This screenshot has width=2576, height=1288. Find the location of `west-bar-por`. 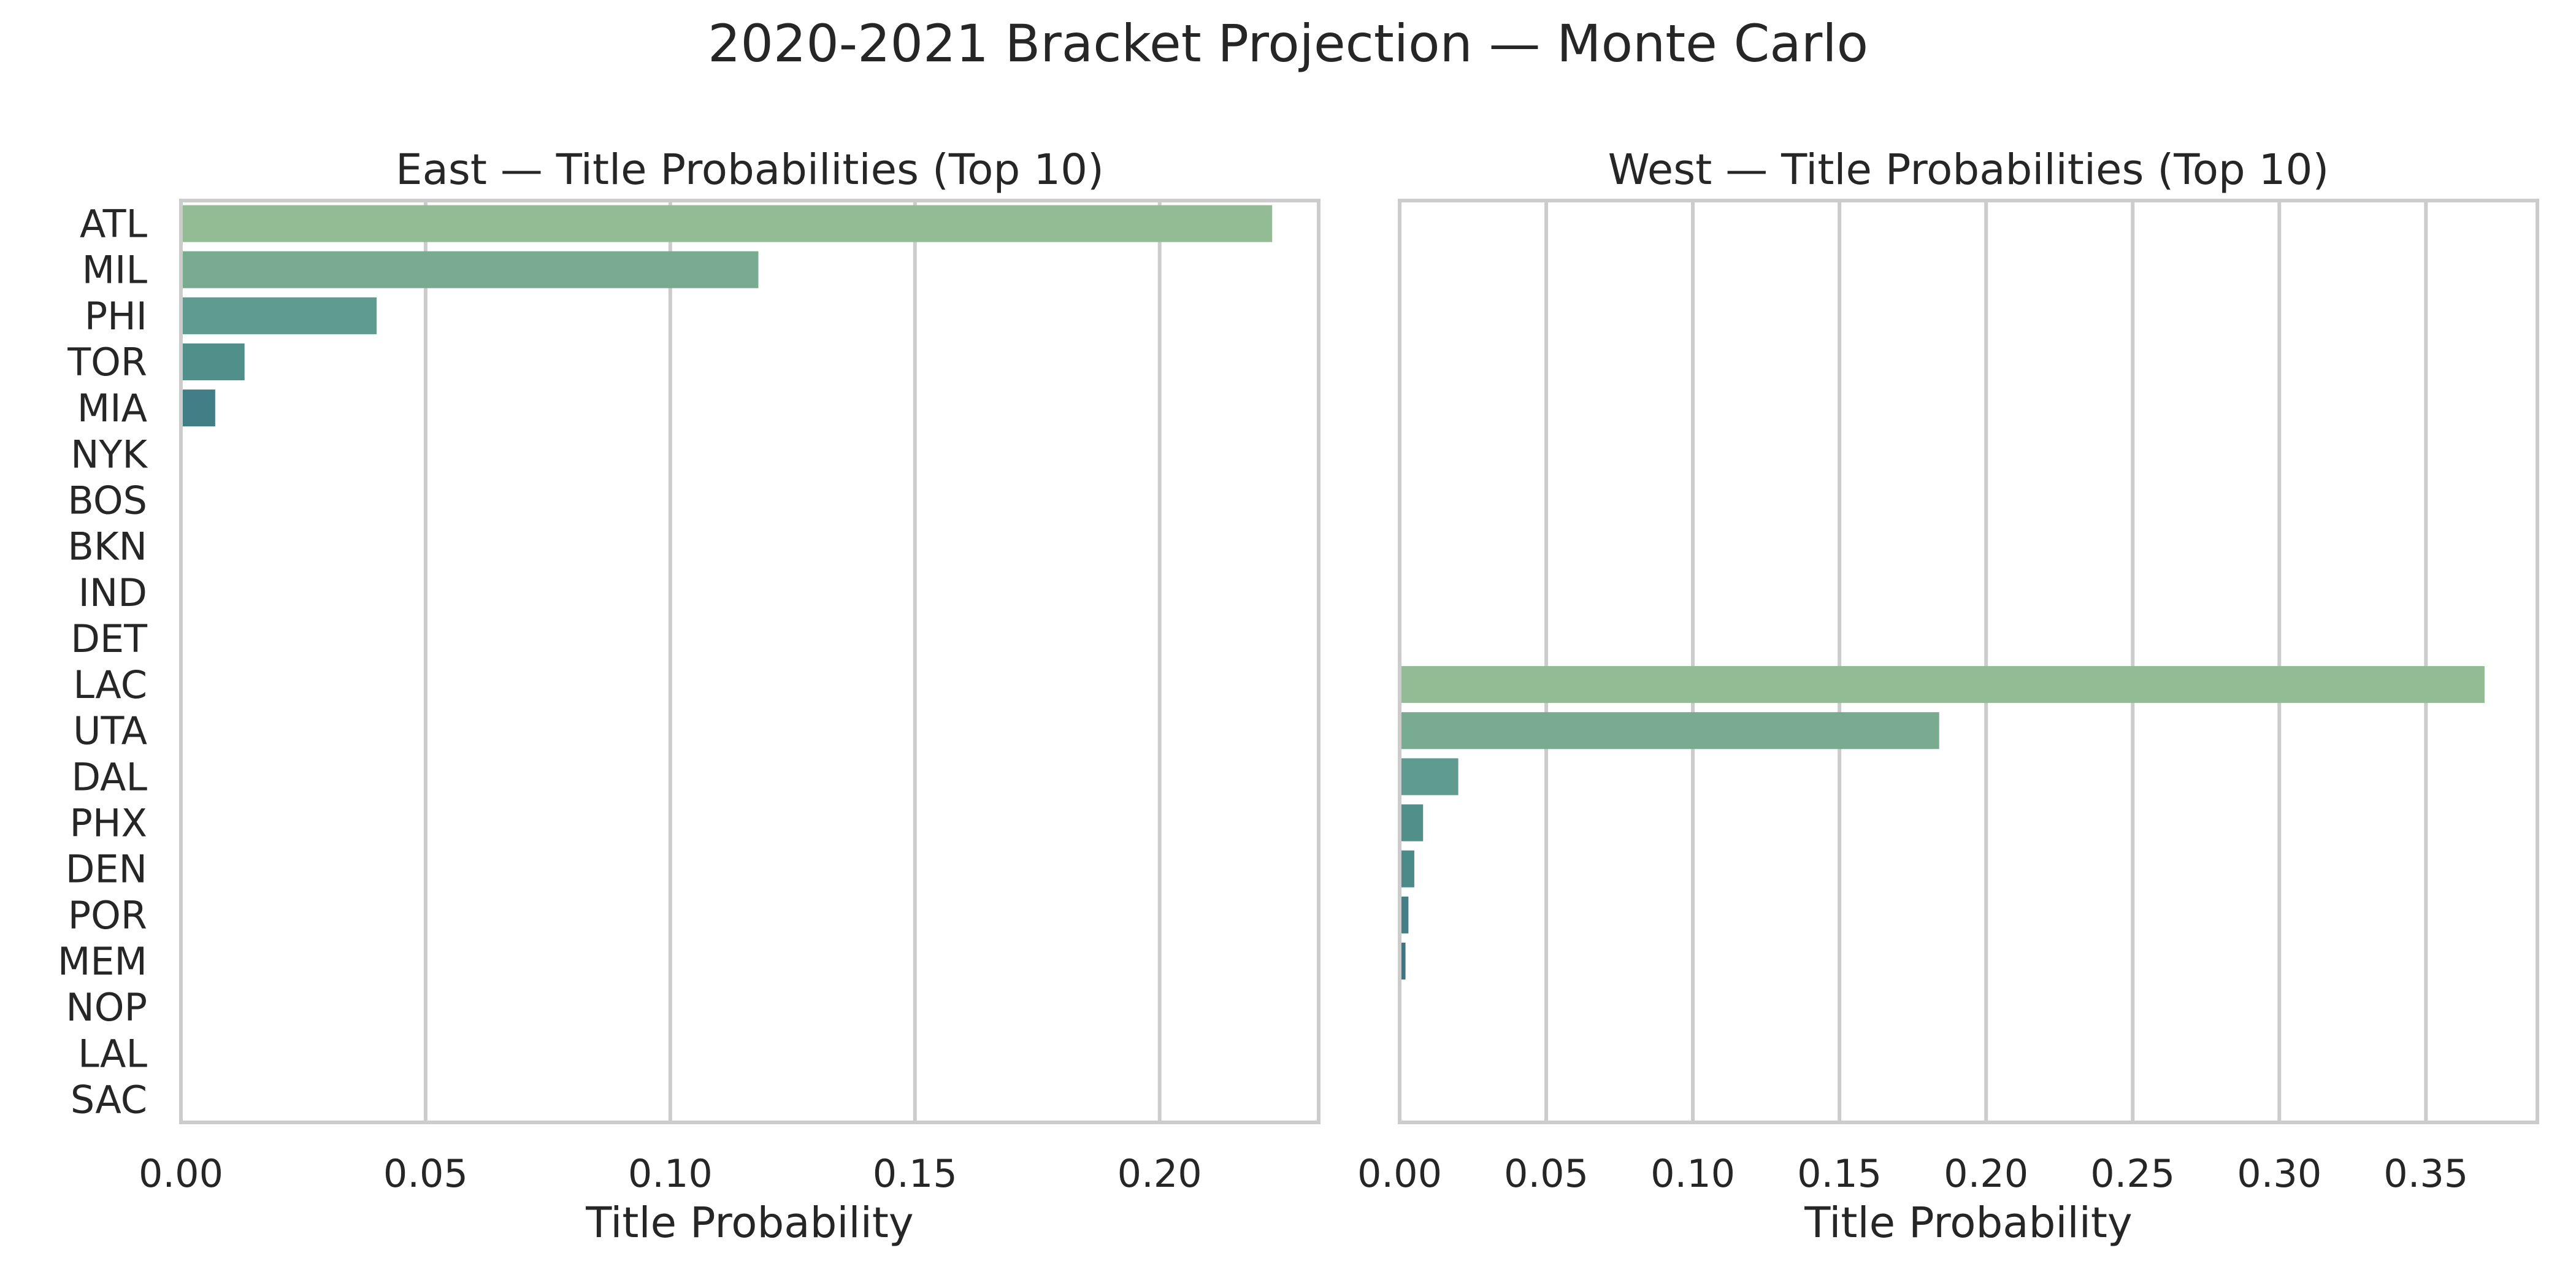

west-bar-por is located at coordinates (1404, 914).